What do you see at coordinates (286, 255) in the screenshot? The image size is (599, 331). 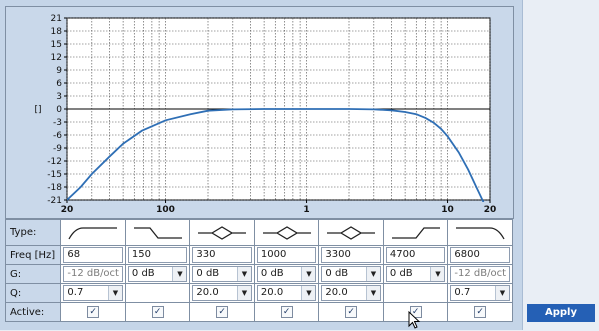 I see `band-4-freq-input: 1000` at bounding box center [286, 255].